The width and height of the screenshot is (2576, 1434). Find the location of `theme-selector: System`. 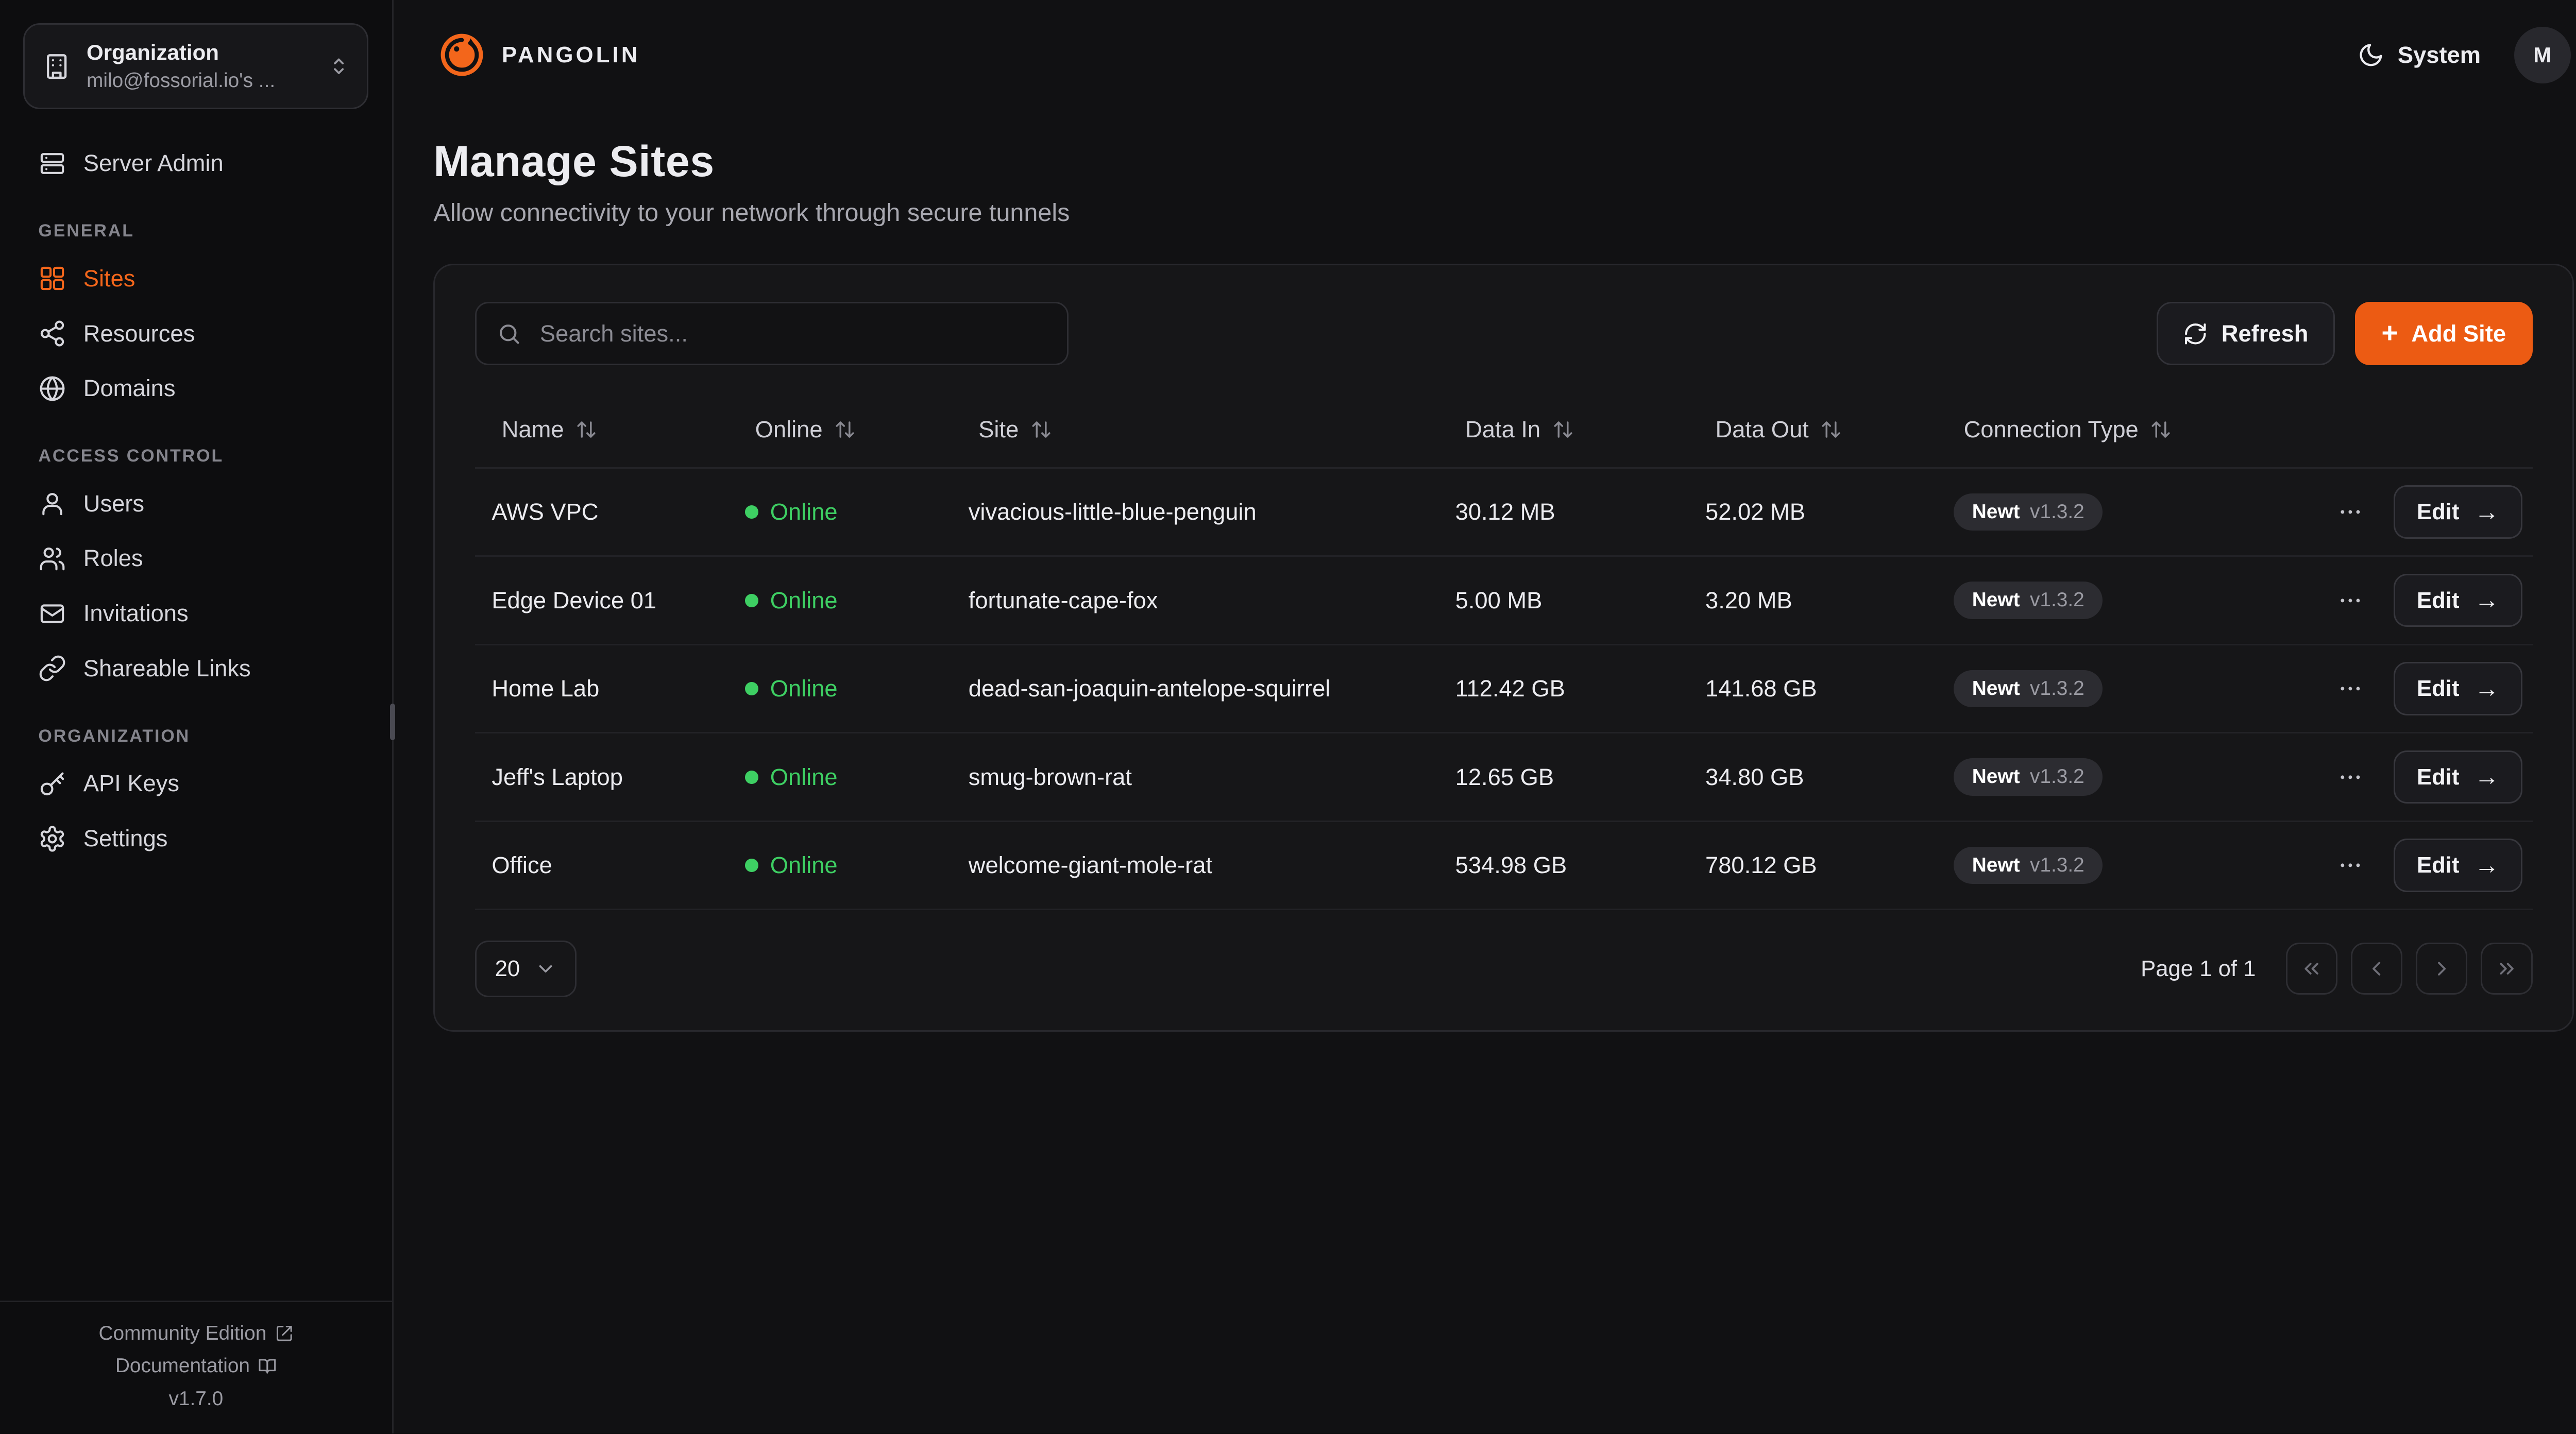

theme-selector: System is located at coordinates (2419, 55).